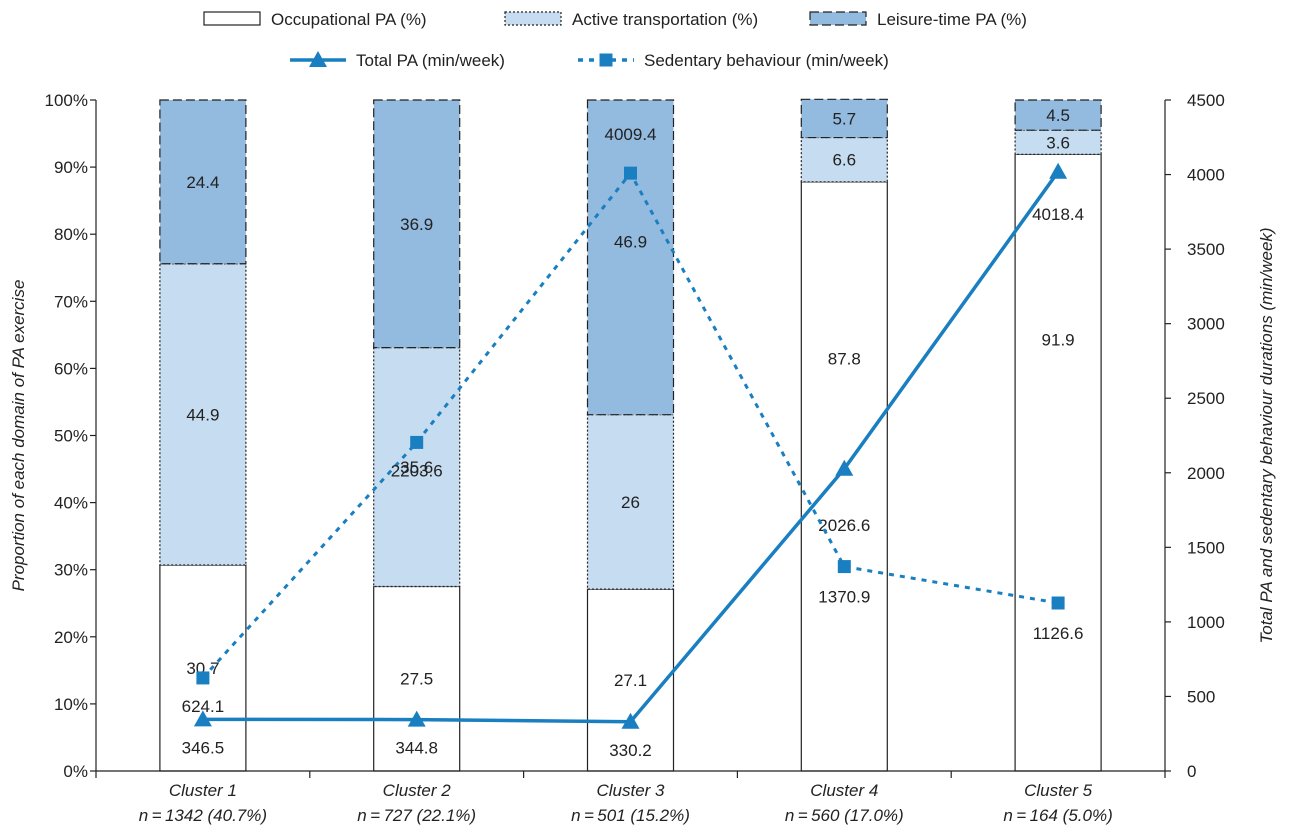 Image resolution: width=1290 pixels, height=833 pixels. Describe the element at coordinates (1191, 771) in the screenshot. I see `y-right-tick-label: 0` at that location.